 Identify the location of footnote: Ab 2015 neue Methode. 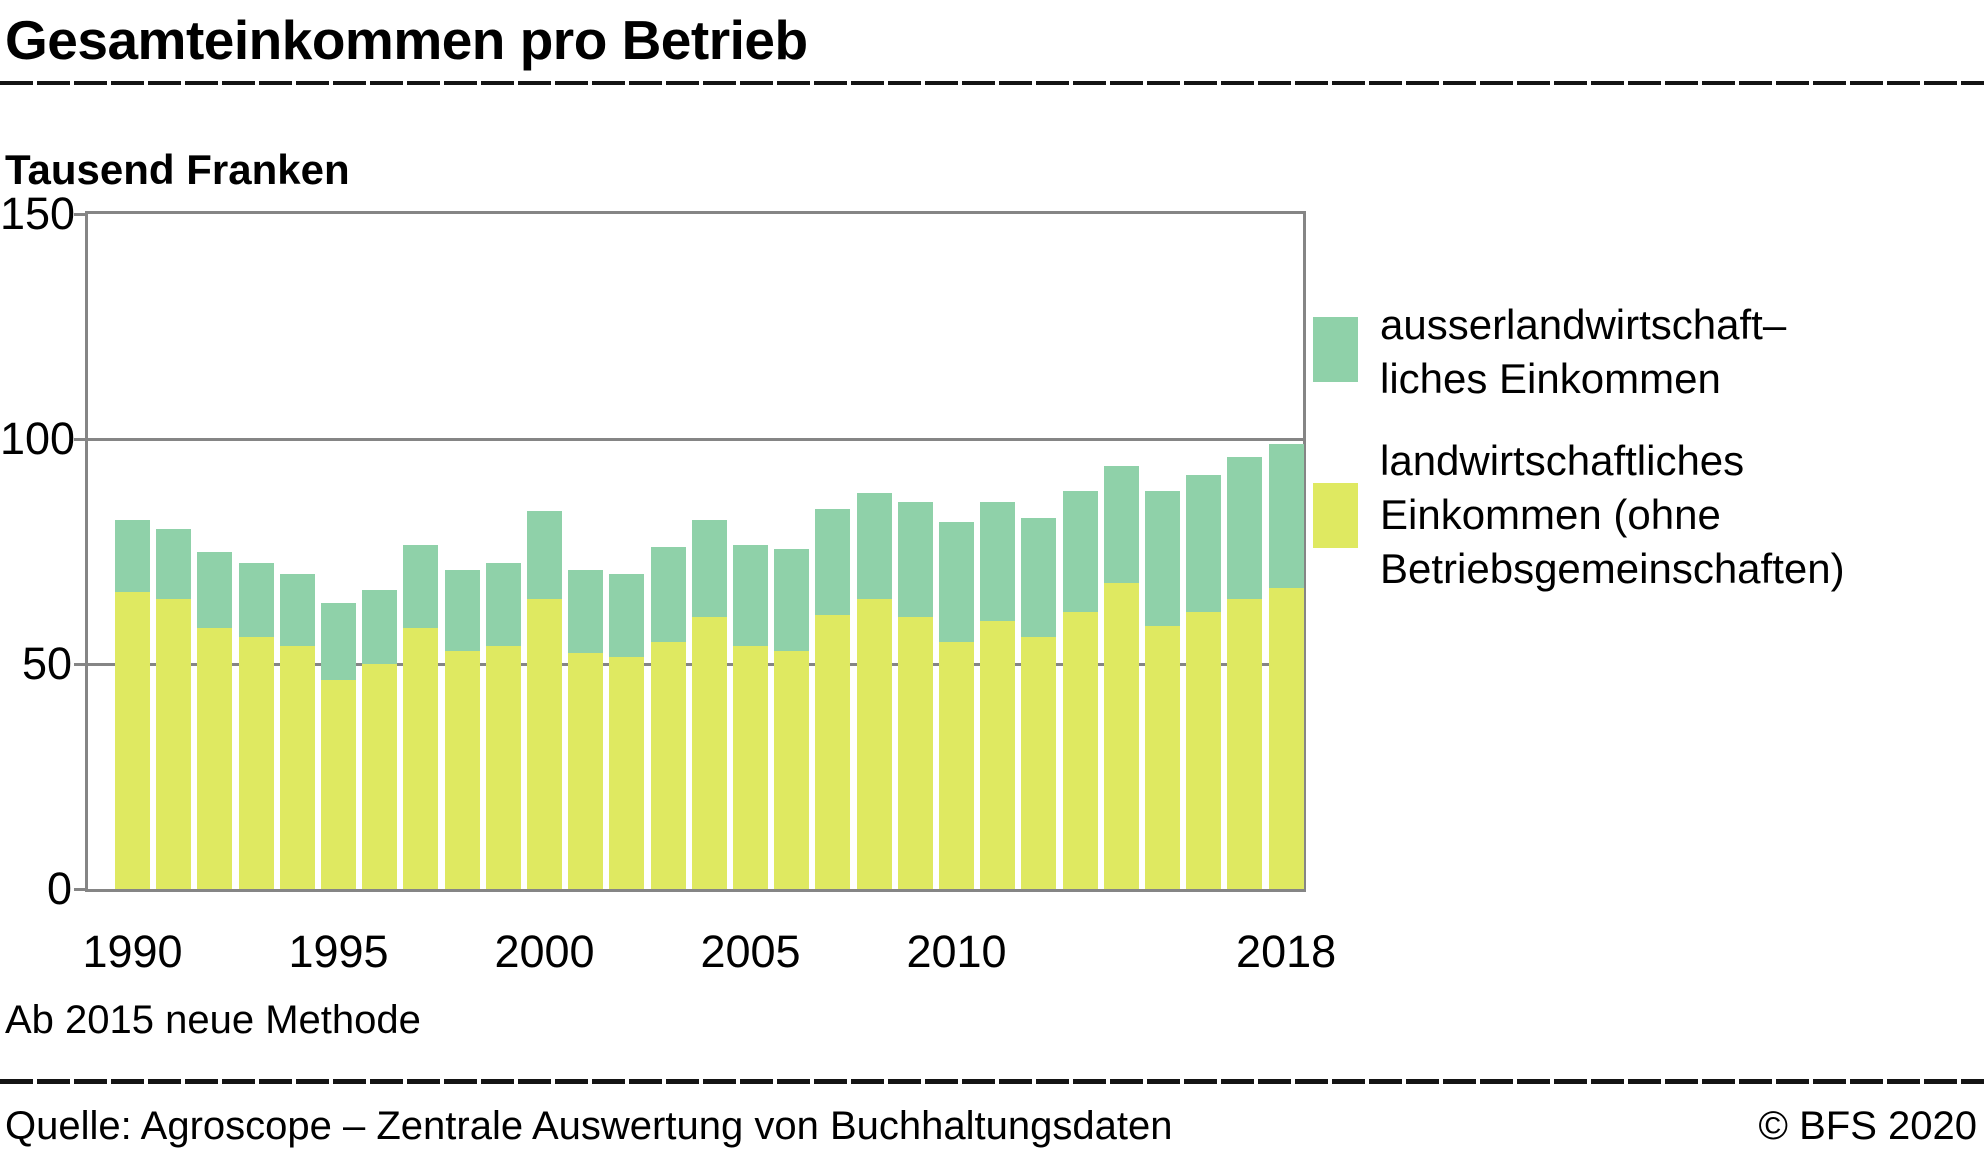
(213, 1020).